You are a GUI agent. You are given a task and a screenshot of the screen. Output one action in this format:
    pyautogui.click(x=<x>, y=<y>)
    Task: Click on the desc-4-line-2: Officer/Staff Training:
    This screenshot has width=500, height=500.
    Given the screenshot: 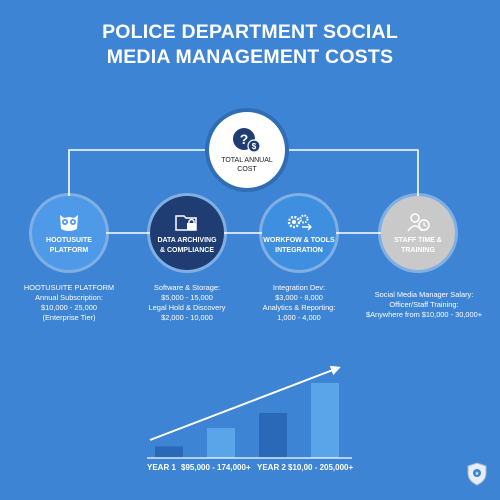 What is the action you would take?
    pyautogui.click(x=424, y=304)
    